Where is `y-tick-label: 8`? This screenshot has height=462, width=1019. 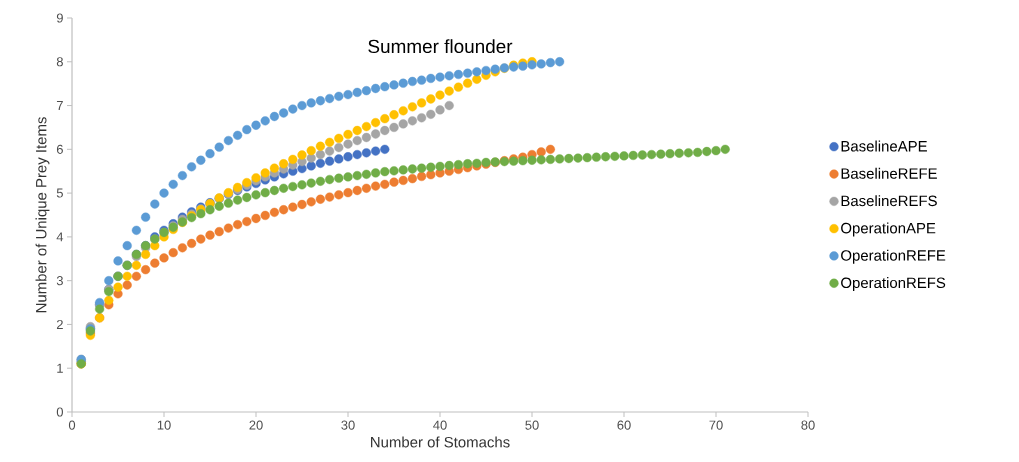 y-tick-label: 8 is located at coordinates (59, 62).